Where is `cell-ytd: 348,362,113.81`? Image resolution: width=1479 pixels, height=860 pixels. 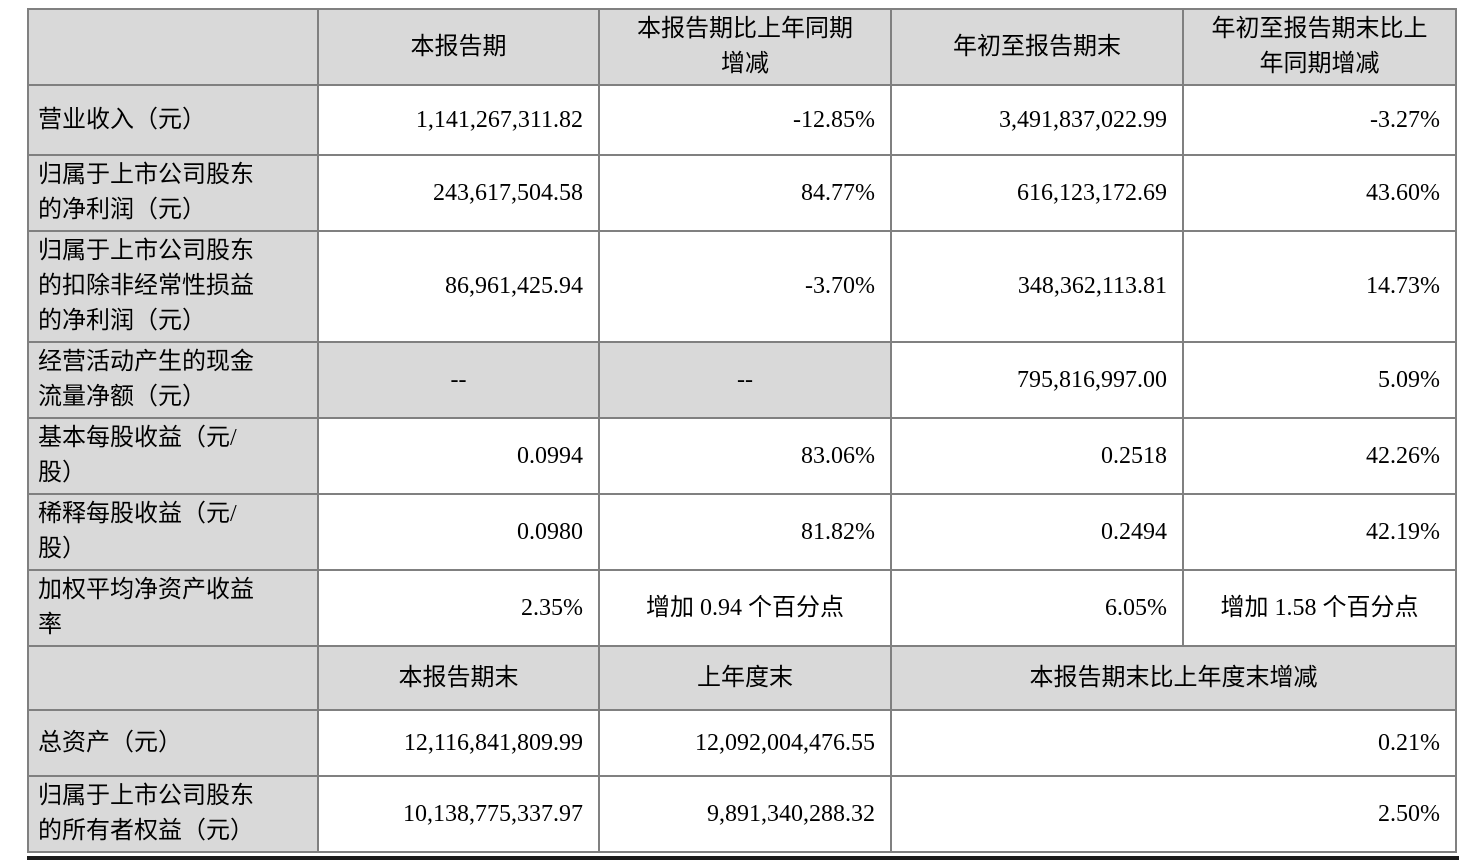
cell-ytd: 348,362,113.81 is located at coordinates (1037, 286).